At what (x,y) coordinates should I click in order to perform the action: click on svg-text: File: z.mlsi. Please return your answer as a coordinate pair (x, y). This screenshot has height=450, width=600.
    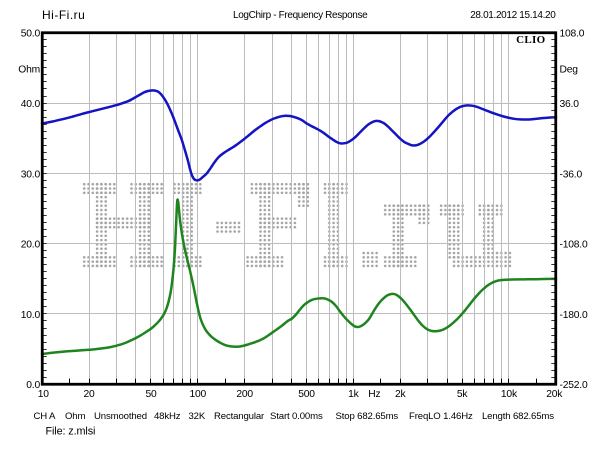
    Looking at the image, I should click on (71, 432).